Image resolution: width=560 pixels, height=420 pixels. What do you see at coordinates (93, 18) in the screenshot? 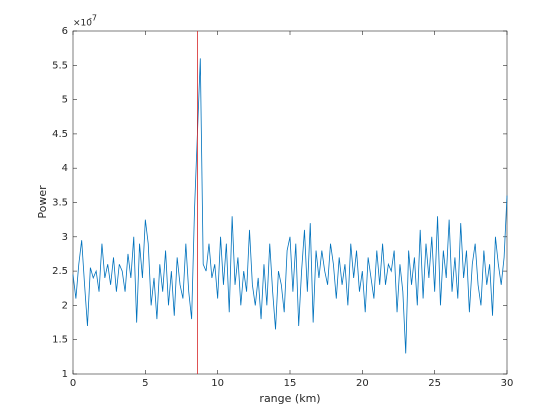
I see `y-scale-exponent: -7` at bounding box center [93, 18].